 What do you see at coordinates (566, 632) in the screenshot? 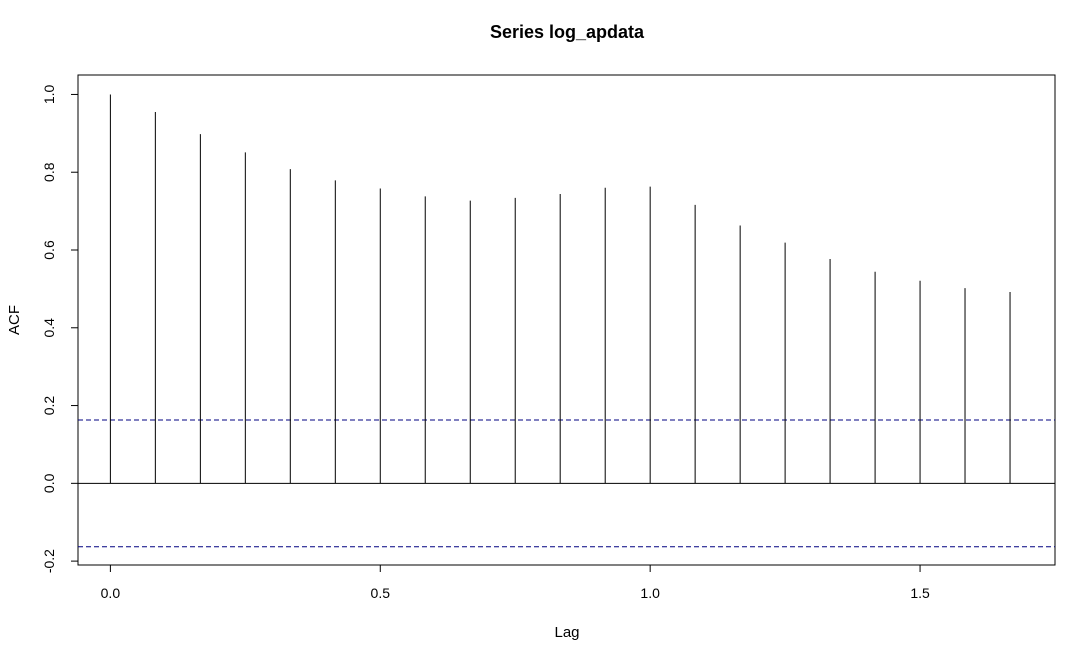
I see `x-axis-label: Lag` at bounding box center [566, 632].